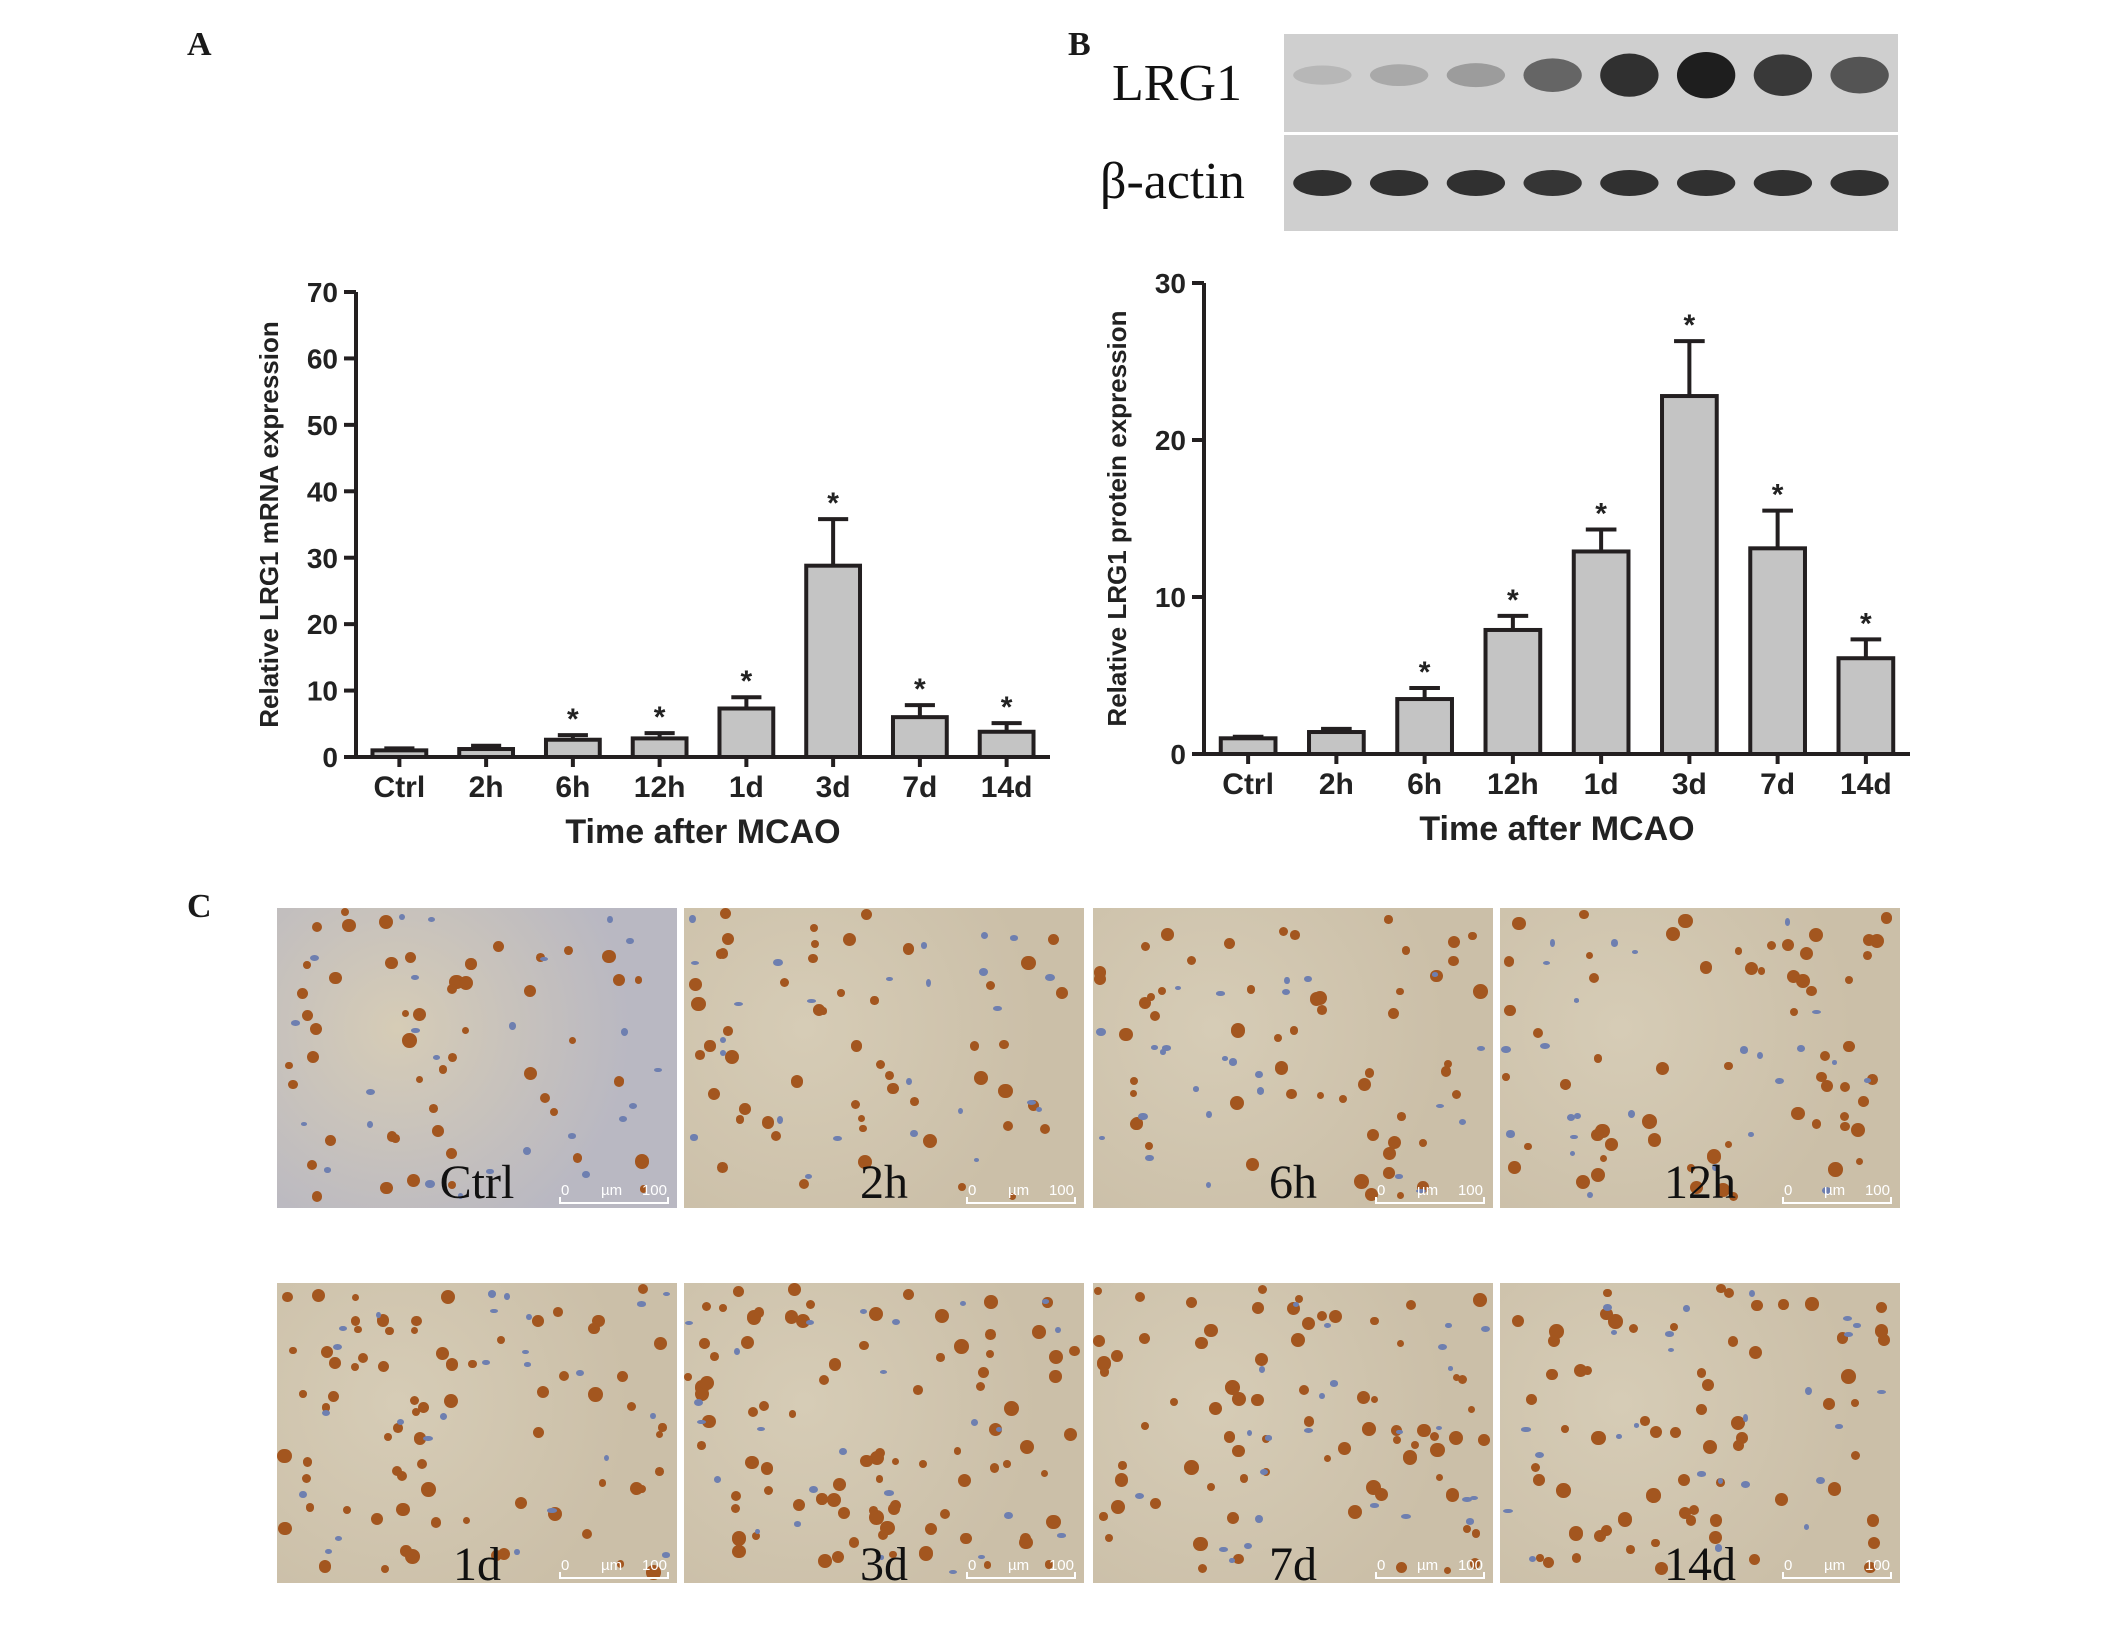  Describe the element at coordinates (1248, 784) in the screenshot. I see `x-tick-label: Ctrl` at that location.